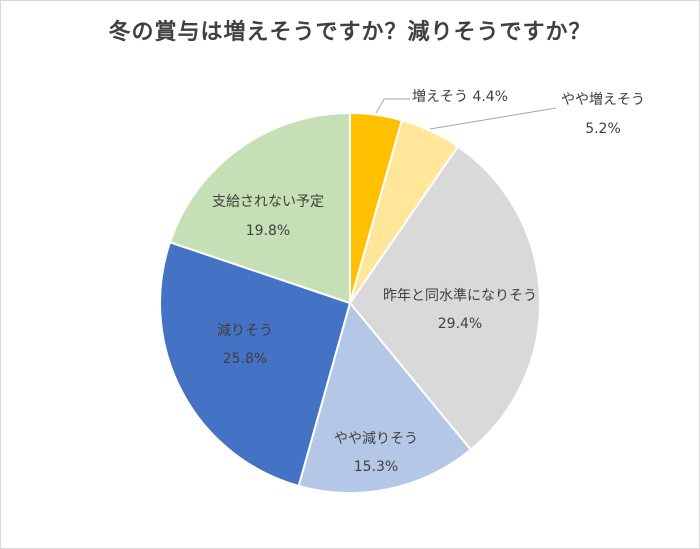 This screenshot has height=549, width=700. I want to click on slice-label: 支給されない予定, so click(268, 202).